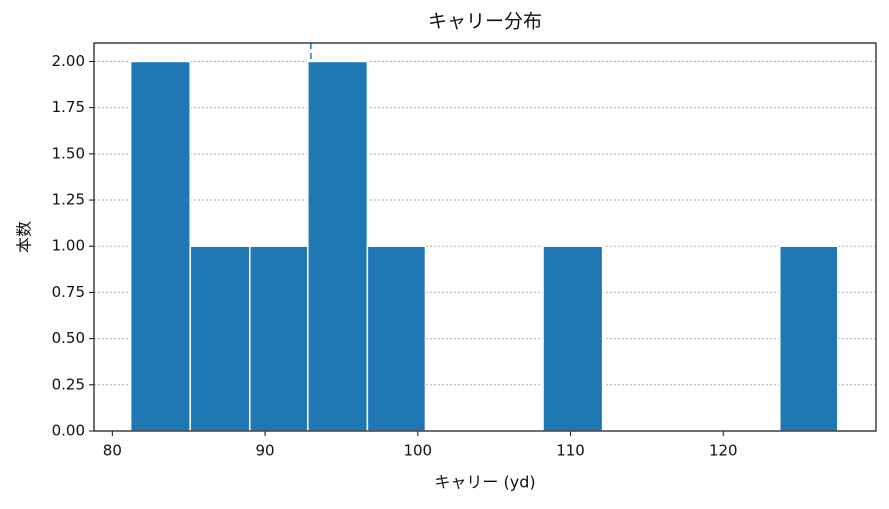  What do you see at coordinates (723, 451) in the screenshot?
I see `x-tick-label: 120` at bounding box center [723, 451].